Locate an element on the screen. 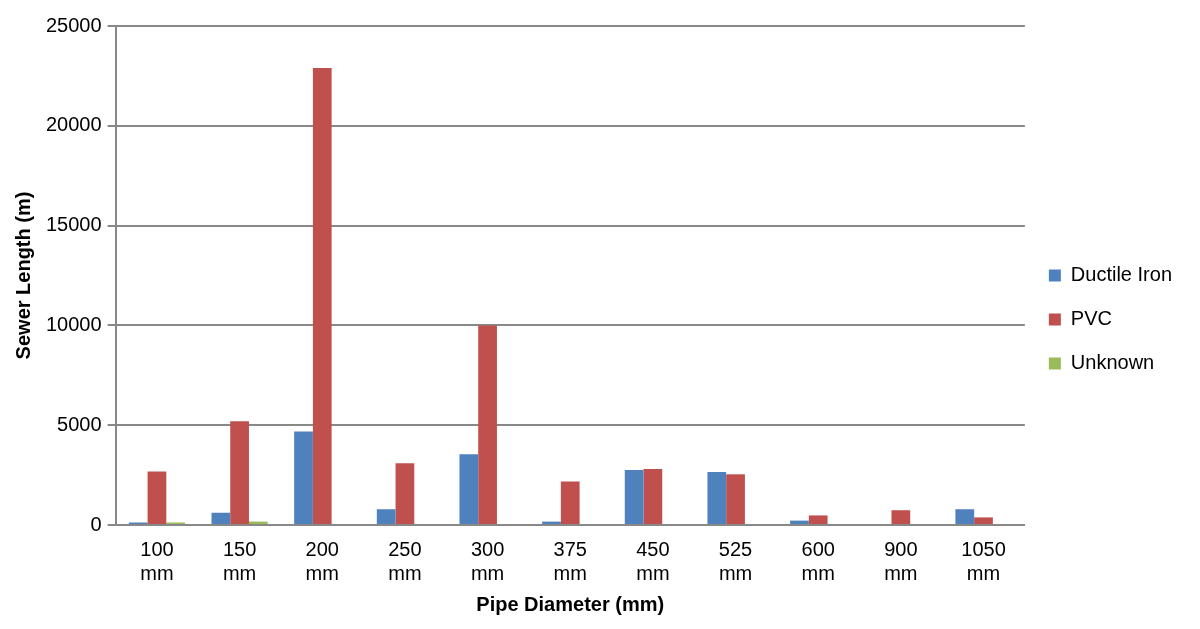  x-tick-label: 1050 mm is located at coordinates (983, 560).